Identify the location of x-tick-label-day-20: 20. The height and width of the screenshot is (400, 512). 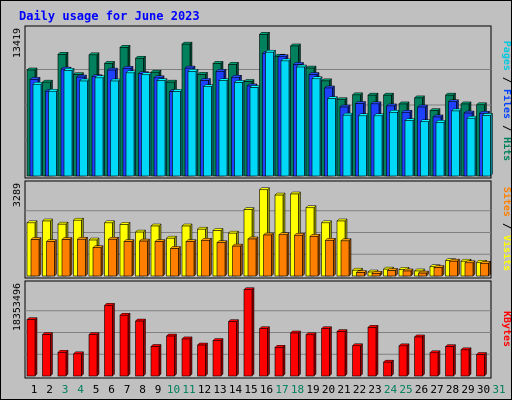
(328, 389).